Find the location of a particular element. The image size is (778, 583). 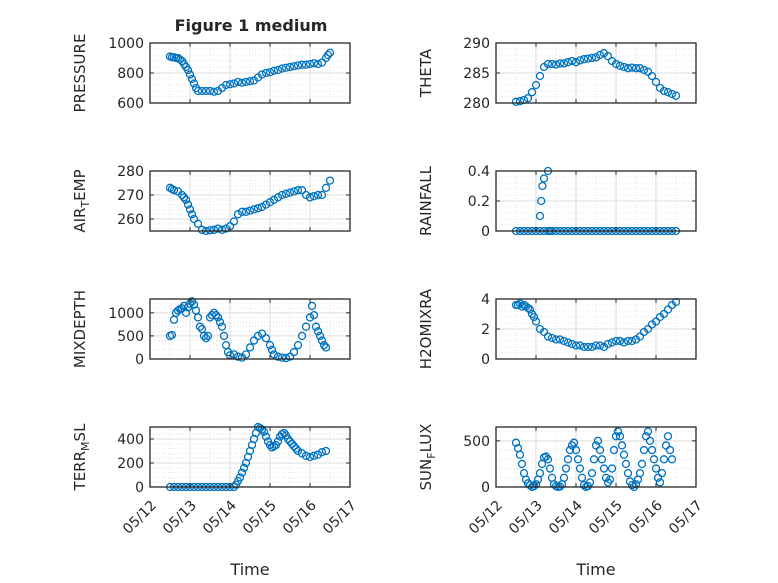

y-axis-label: THETA is located at coordinates (426, 73).